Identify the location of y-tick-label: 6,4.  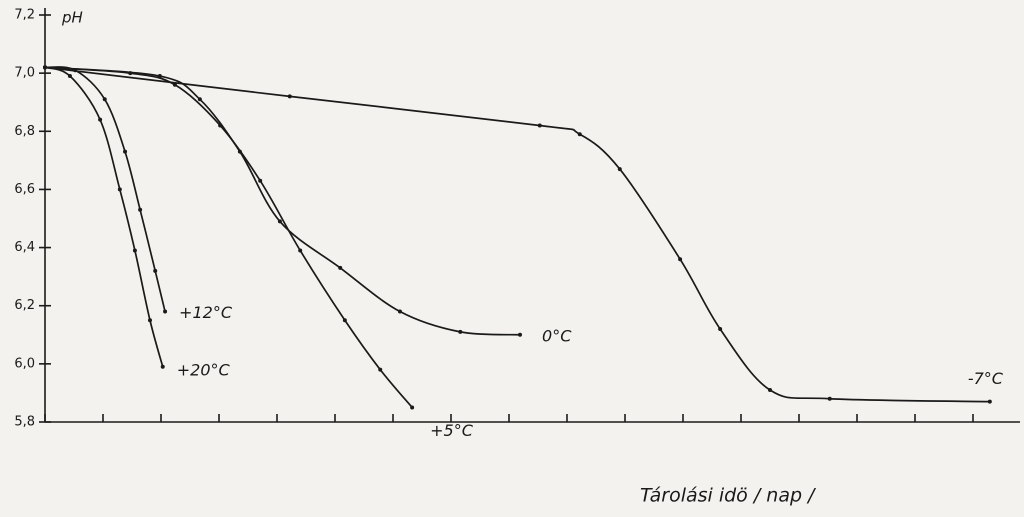
(24, 247).